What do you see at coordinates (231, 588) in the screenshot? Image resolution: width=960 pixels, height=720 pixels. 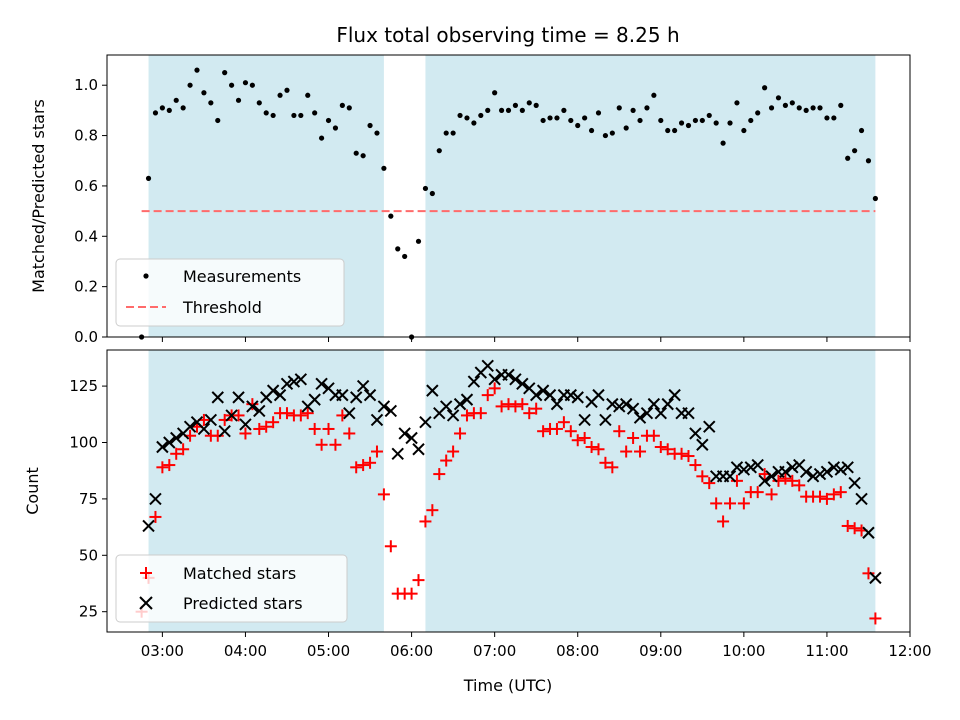 I see `bottom-legend-box` at bounding box center [231, 588].